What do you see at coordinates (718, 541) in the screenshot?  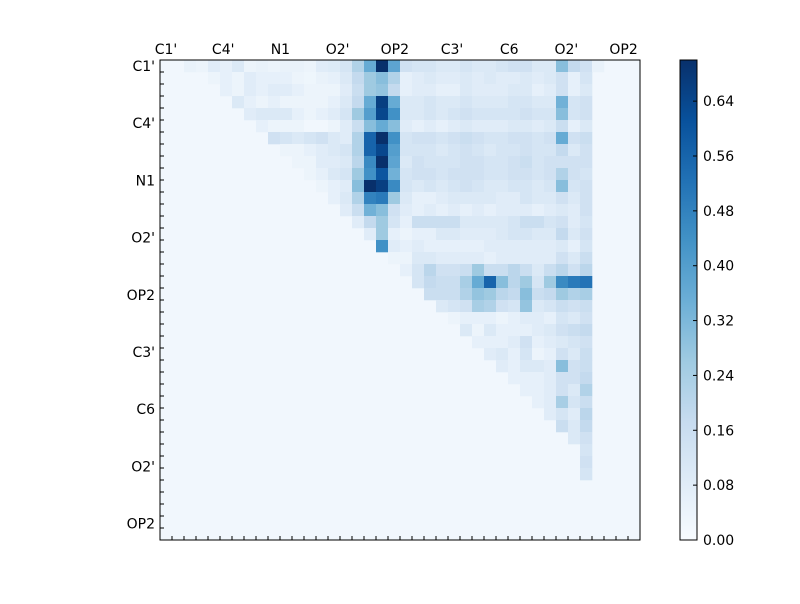 I see `colorbar-tick-label: 0.00` at bounding box center [718, 541].